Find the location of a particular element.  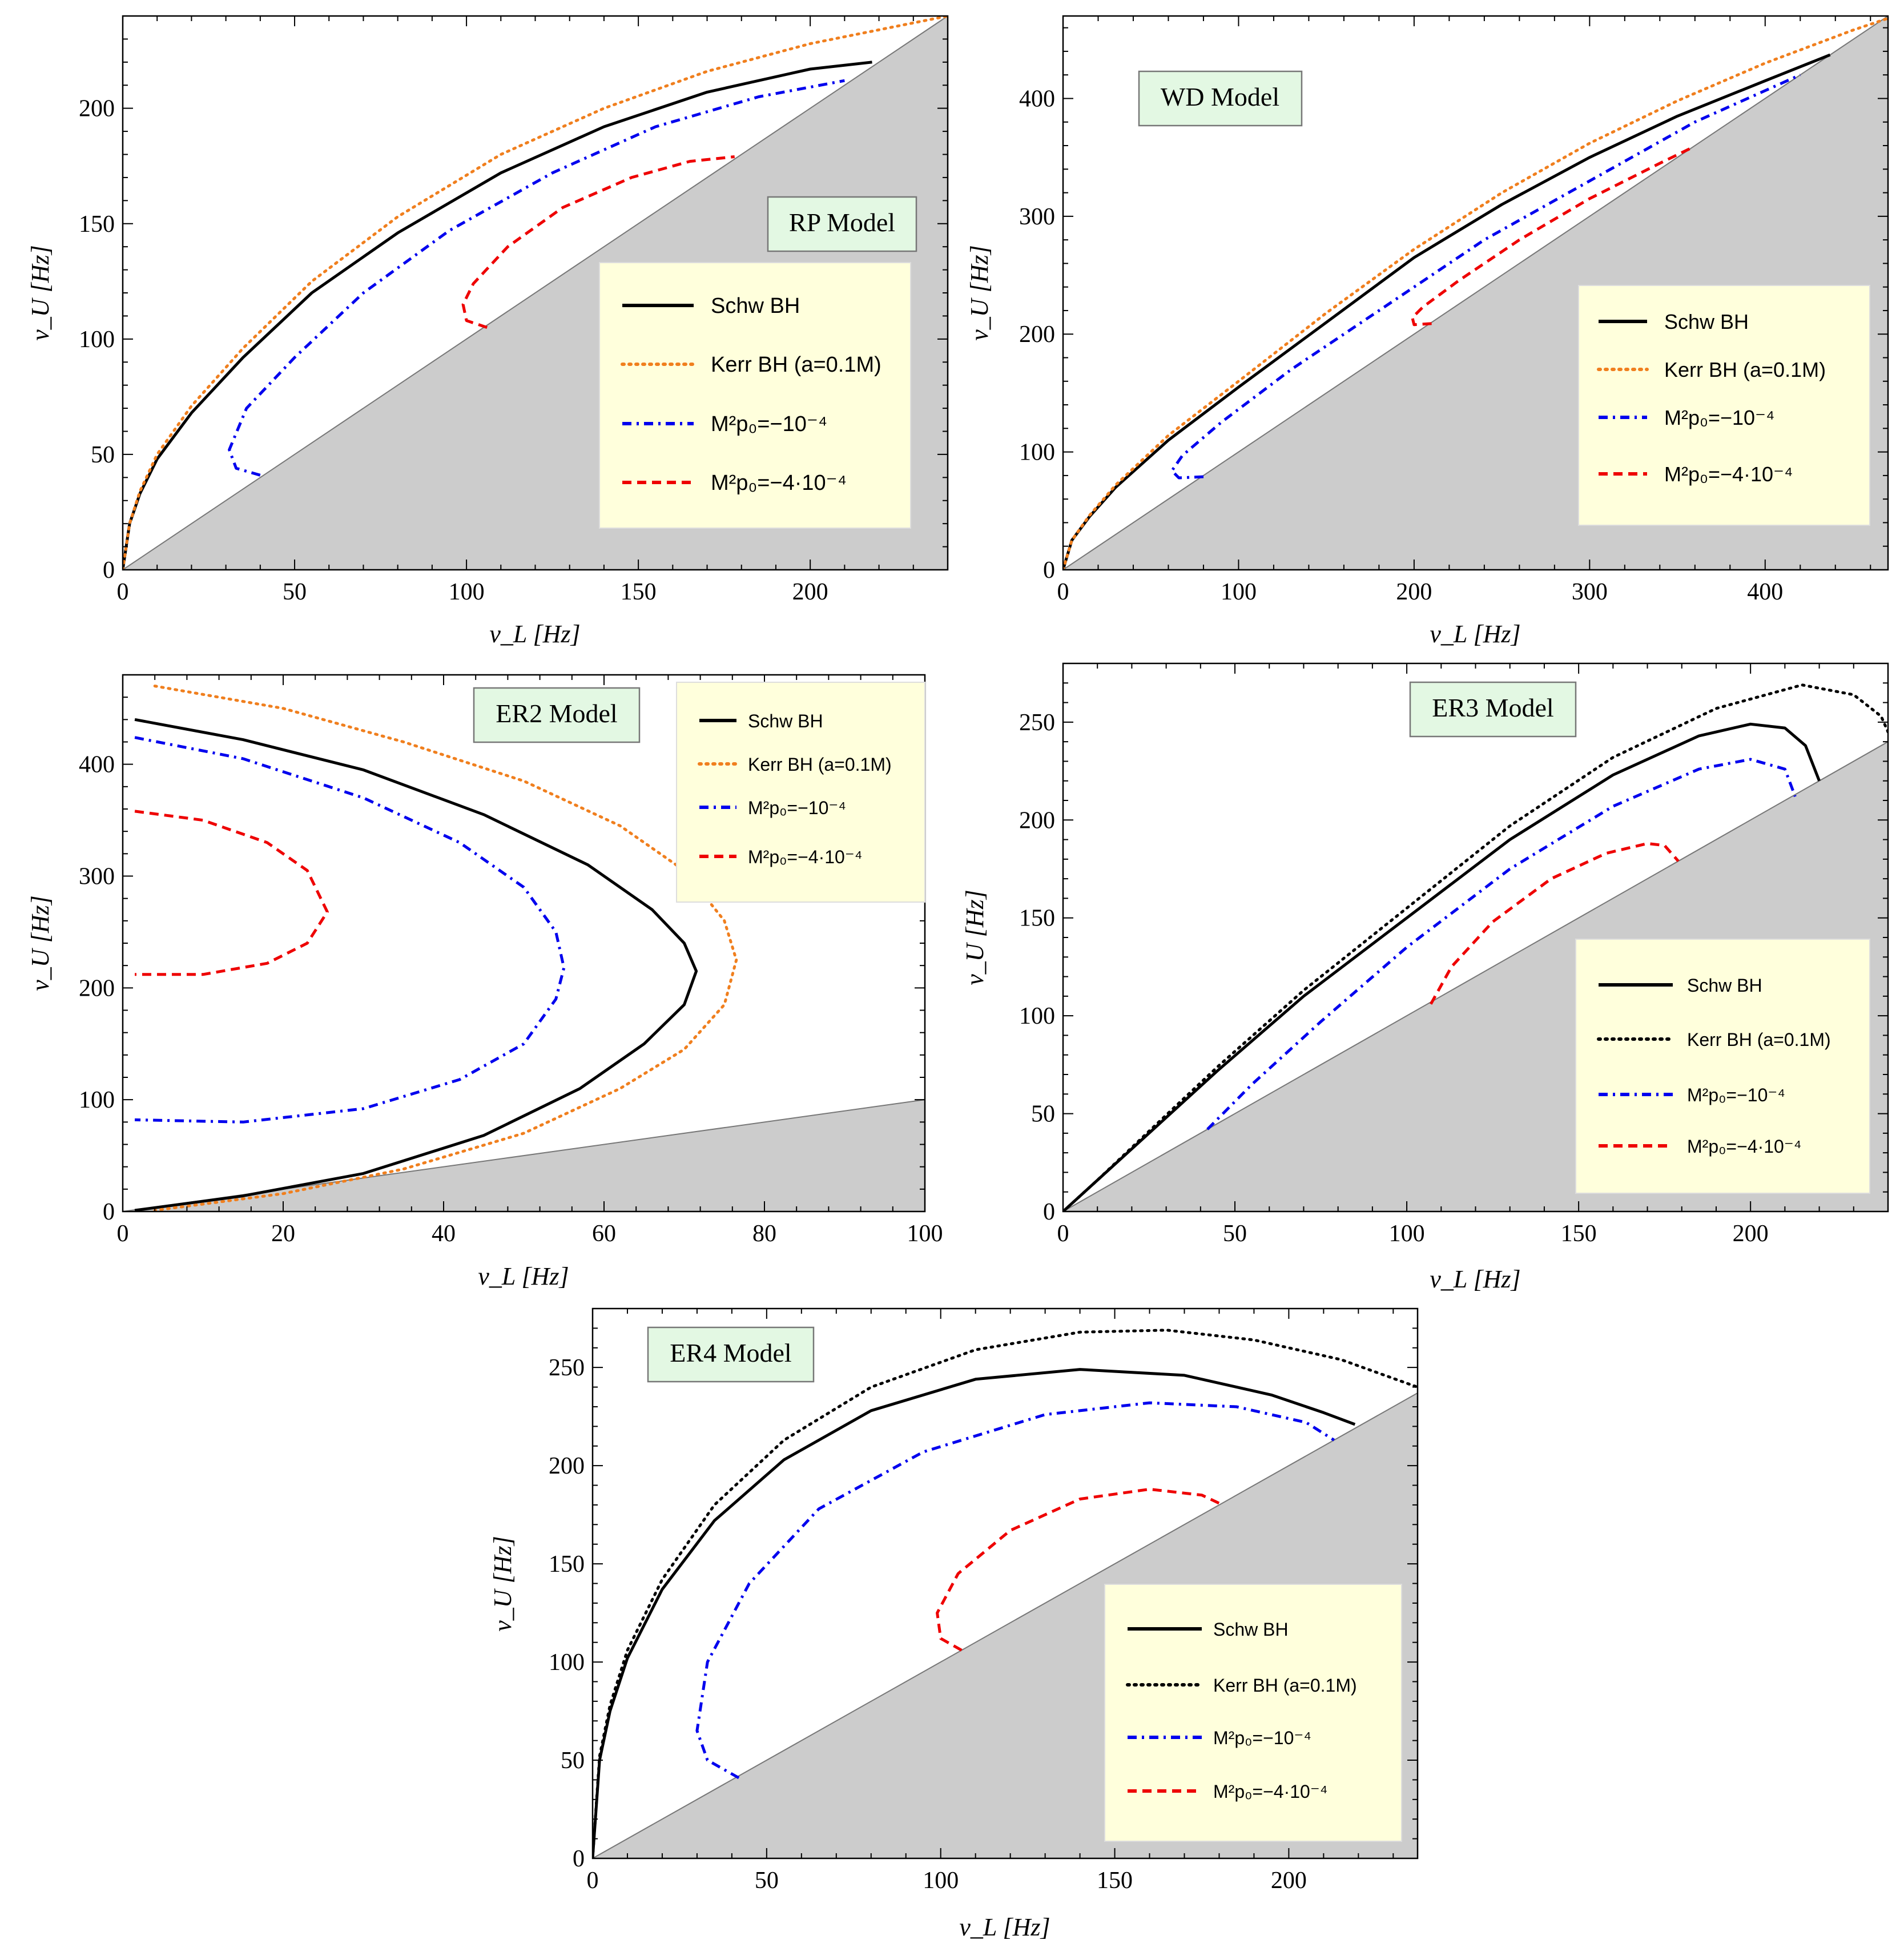

tick-label-x: 300 is located at coordinates (1590, 592).